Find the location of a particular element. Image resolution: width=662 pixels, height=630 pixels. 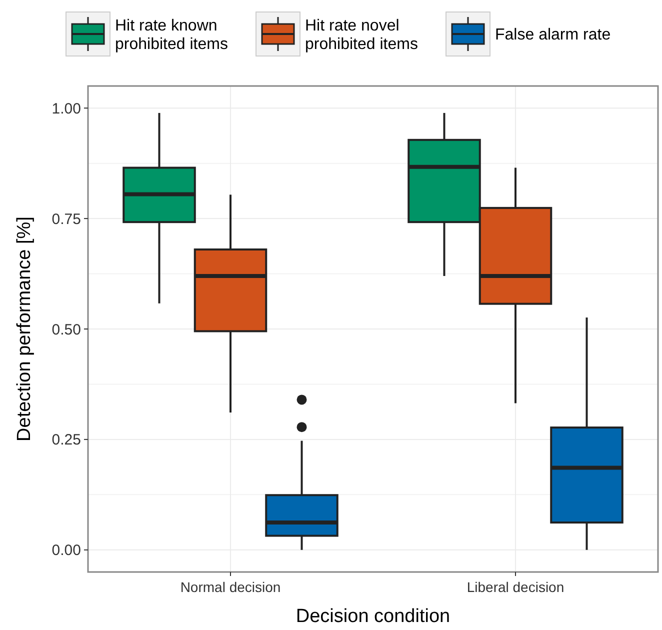

x-tick-label: Normal decision is located at coordinates (230, 587).